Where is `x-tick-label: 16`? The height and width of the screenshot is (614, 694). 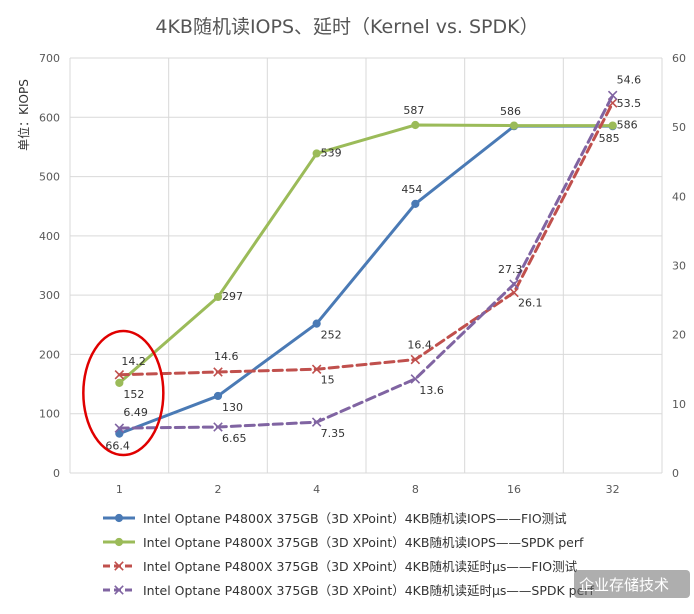
x-tick-label: 16 is located at coordinates (514, 489).